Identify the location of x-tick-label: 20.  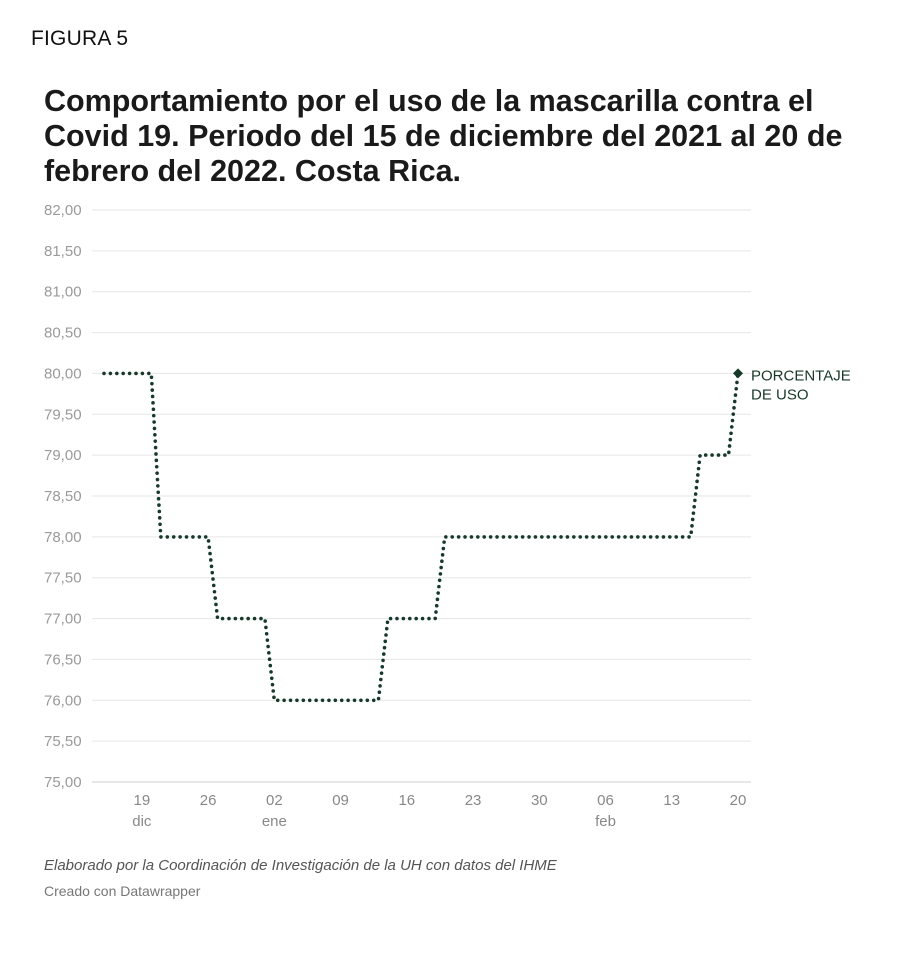
(738, 800).